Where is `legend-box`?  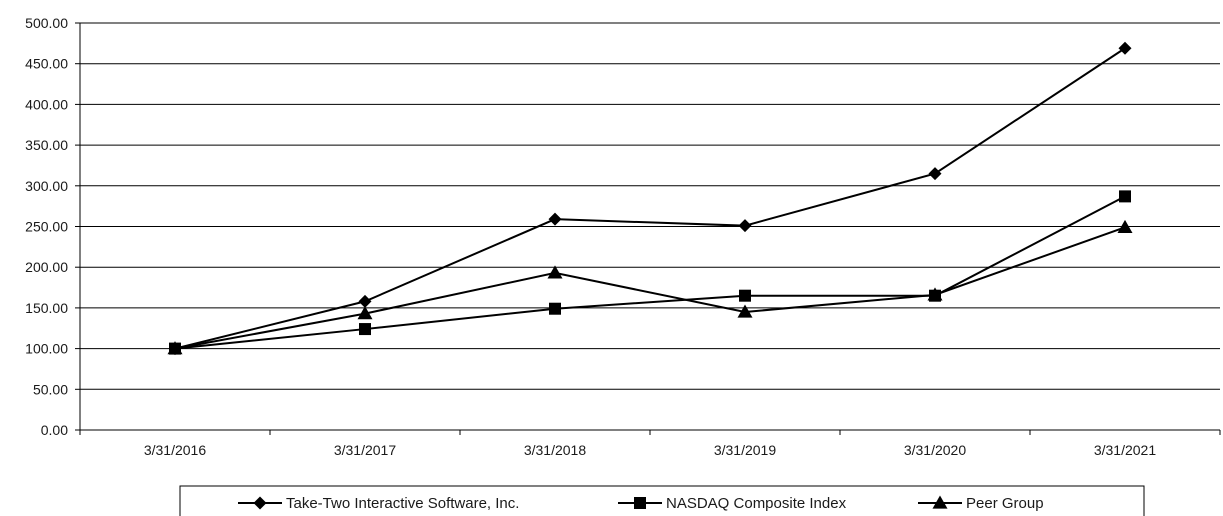 legend-box is located at coordinates (662, 500).